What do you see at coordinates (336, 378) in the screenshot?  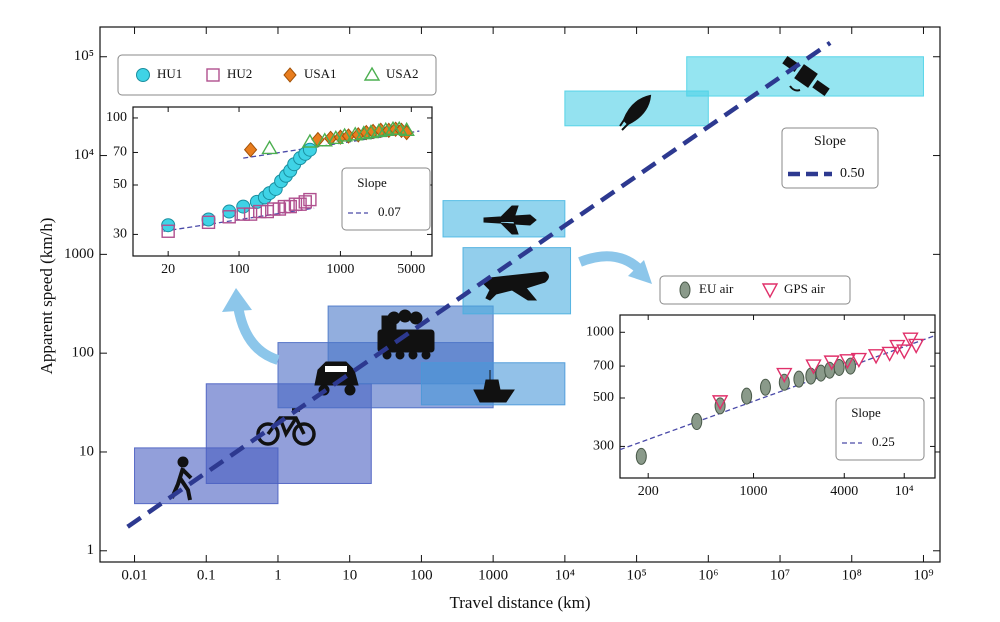 I see `car-icon` at bounding box center [336, 378].